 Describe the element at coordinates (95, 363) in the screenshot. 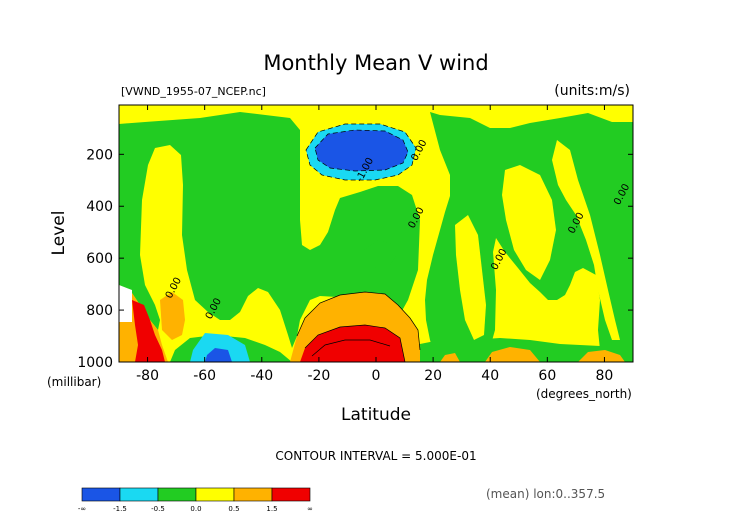

I see `y-tick-label: 1000` at that location.